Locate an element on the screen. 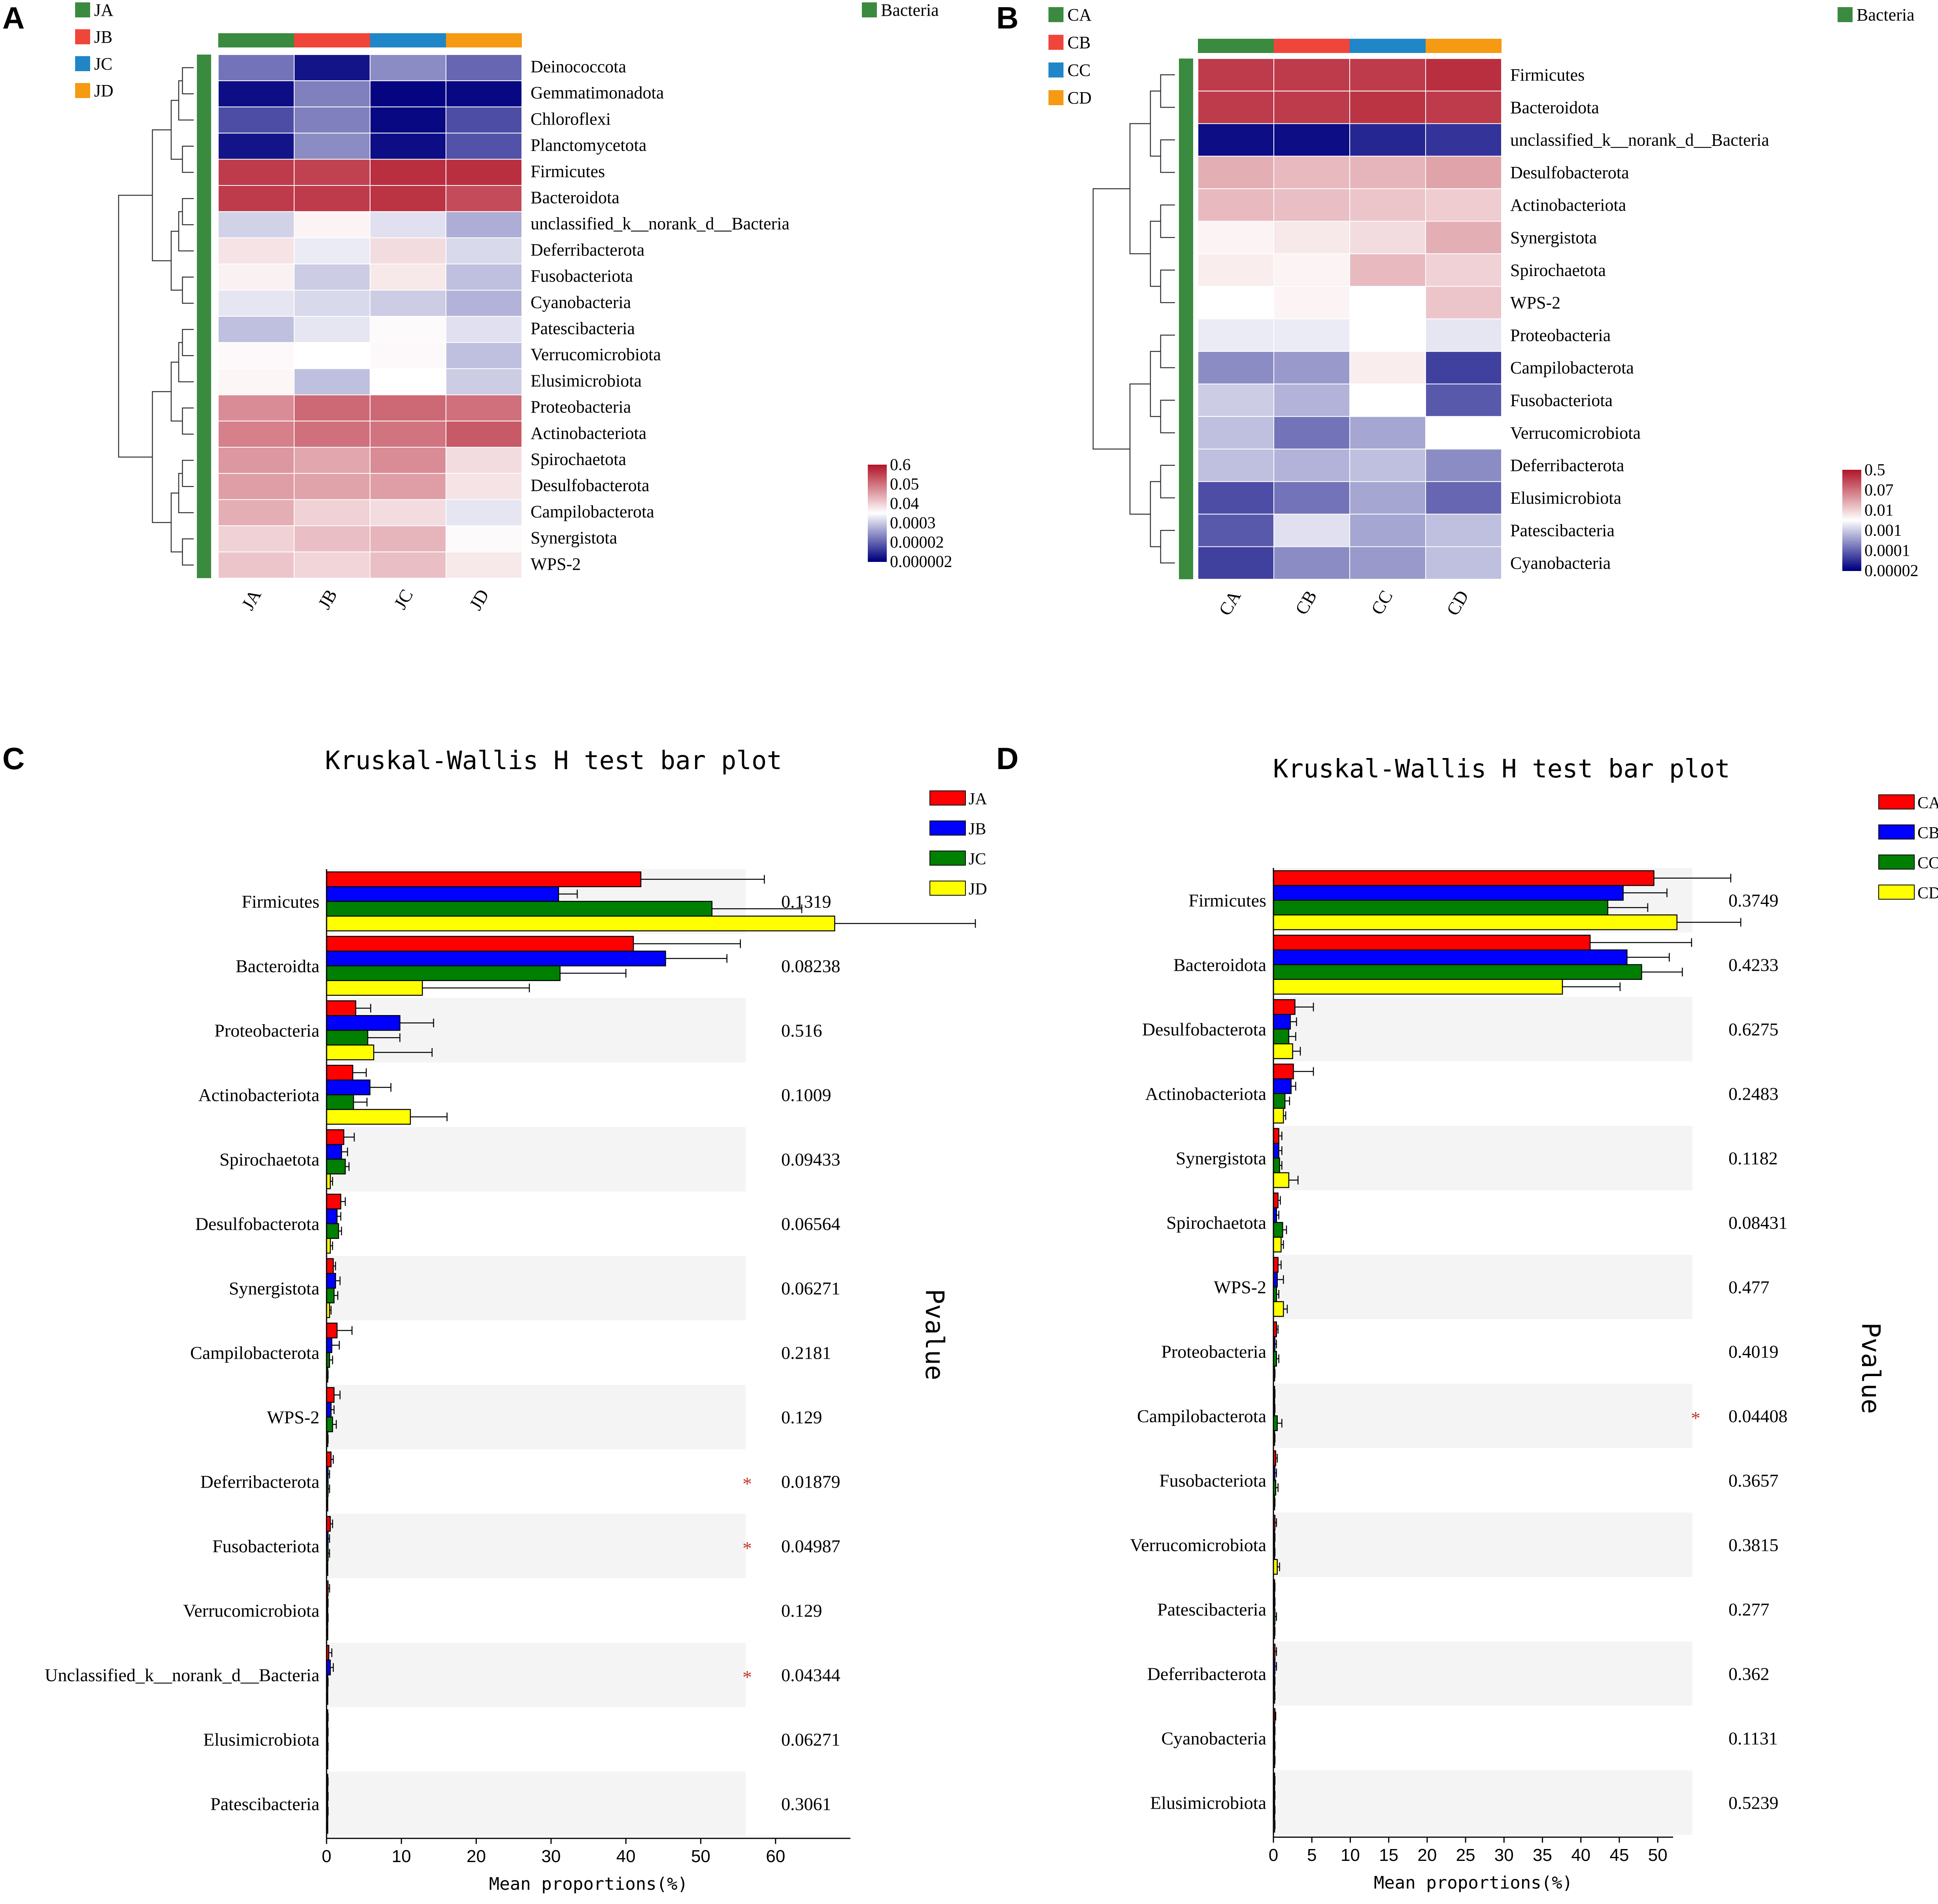  heatmap-row-label: Planctomycetota is located at coordinates (588, 145).